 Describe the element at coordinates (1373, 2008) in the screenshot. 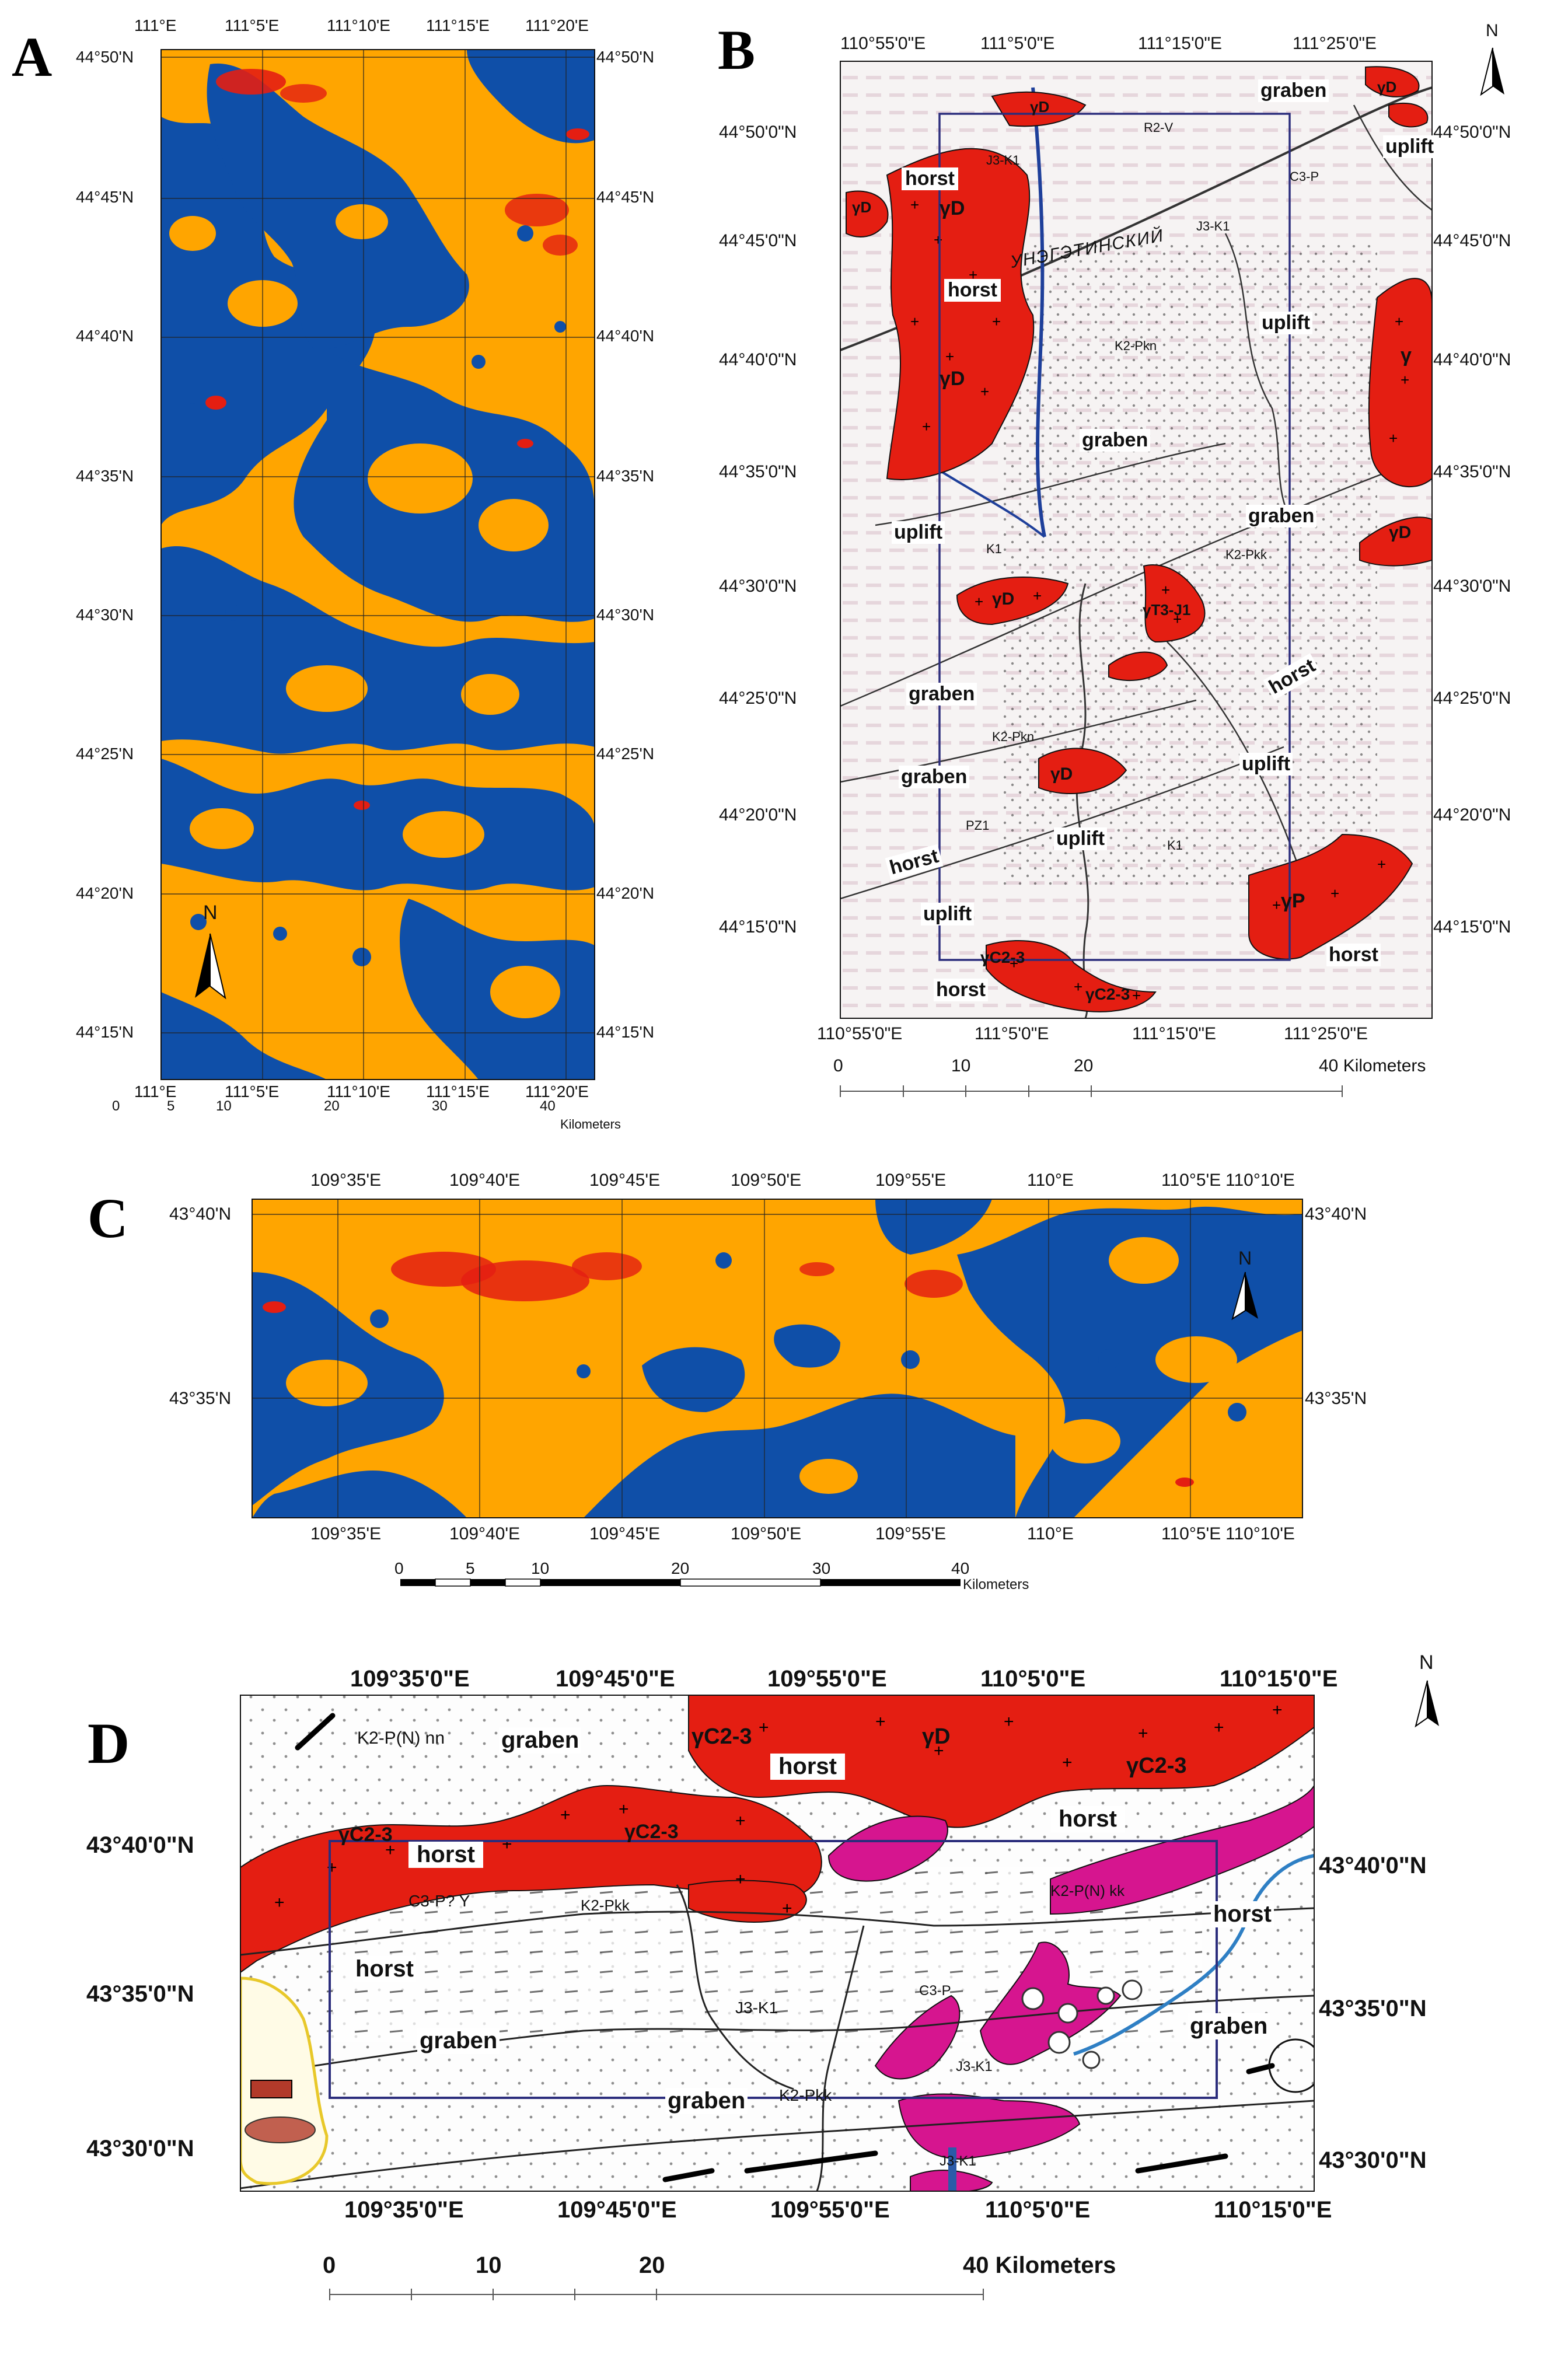

I see `d-right-lat-1: 43°35'0"N` at that location.